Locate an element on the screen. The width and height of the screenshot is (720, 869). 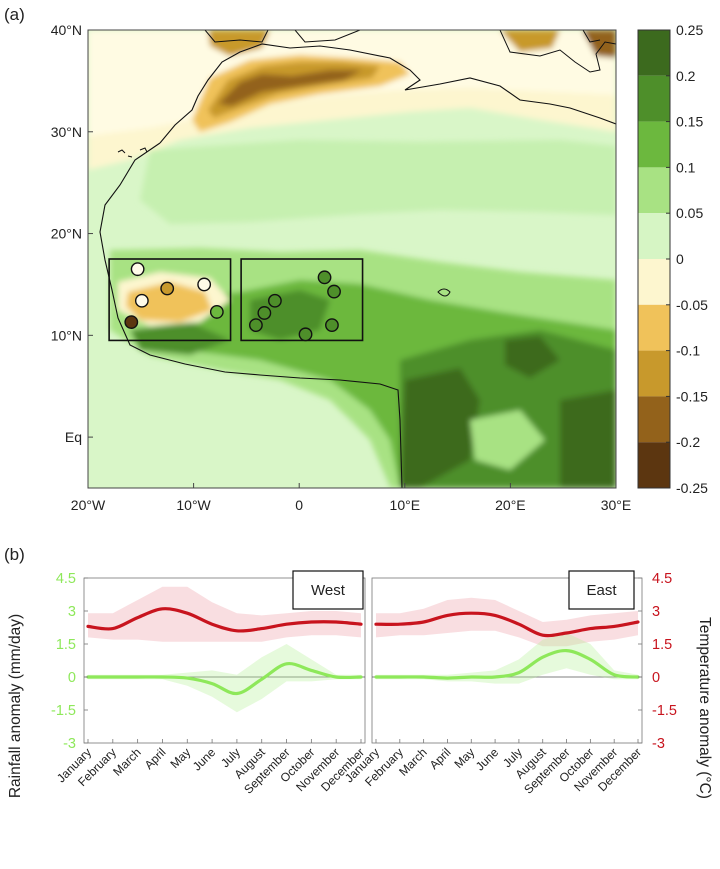
lat-tick-label: Eq is located at coordinates (73, 437).